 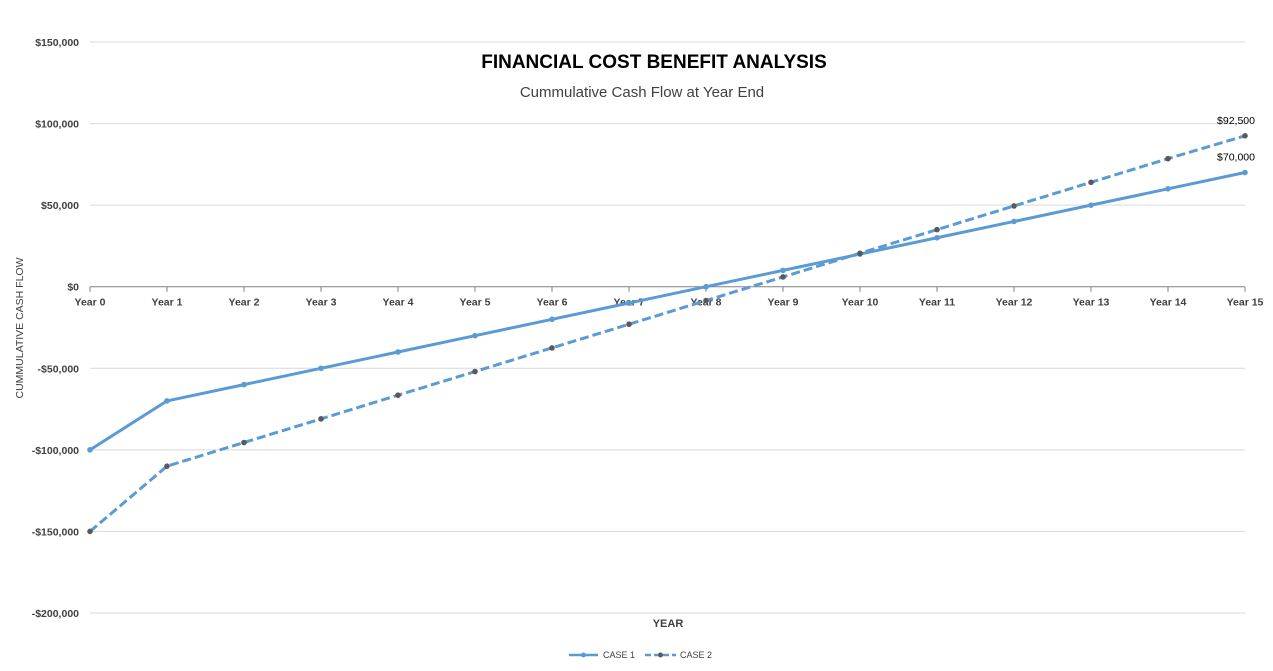 I want to click on x-tick-label: Year 9, so click(x=783, y=303).